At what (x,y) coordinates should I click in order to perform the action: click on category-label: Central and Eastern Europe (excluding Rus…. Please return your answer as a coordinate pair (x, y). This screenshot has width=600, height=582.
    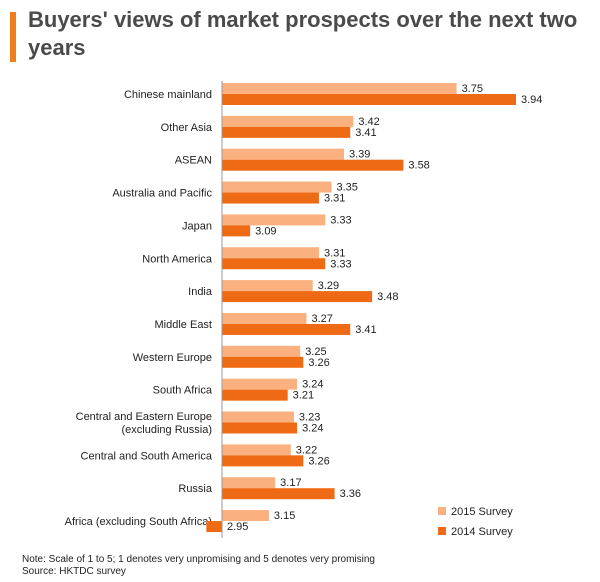
    Looking at the image, I should click on (144, 423).